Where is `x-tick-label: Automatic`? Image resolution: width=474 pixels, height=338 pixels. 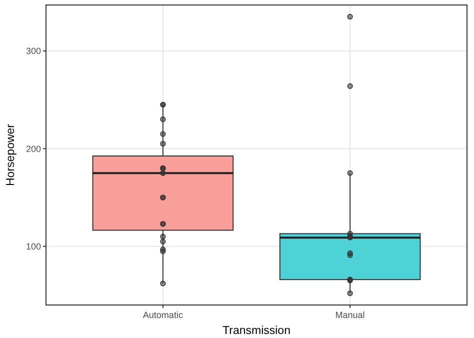 x-tick-label: Automatic is located at coordinates (163, 315).